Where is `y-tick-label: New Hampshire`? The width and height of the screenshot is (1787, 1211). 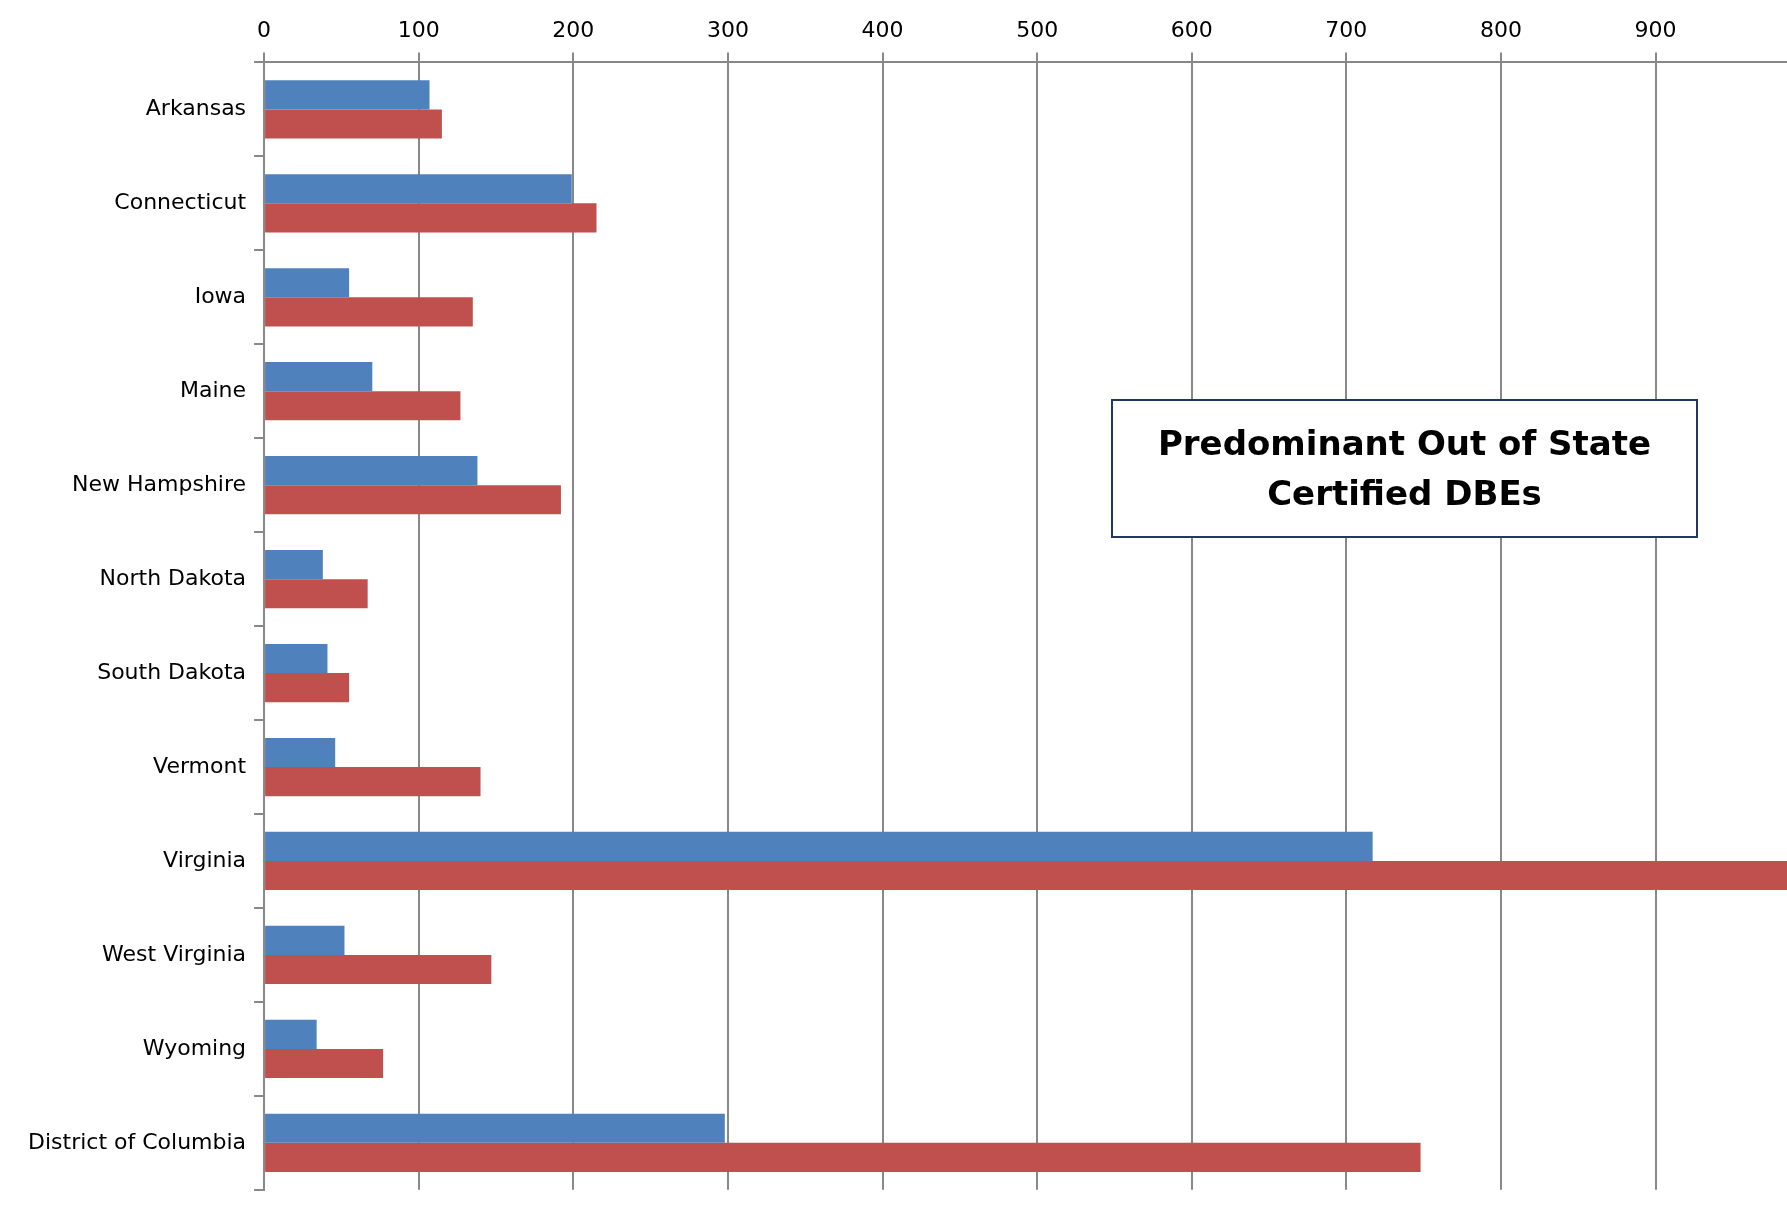
y-tick-label: New Hampshire is located at coordinates (159, 483).